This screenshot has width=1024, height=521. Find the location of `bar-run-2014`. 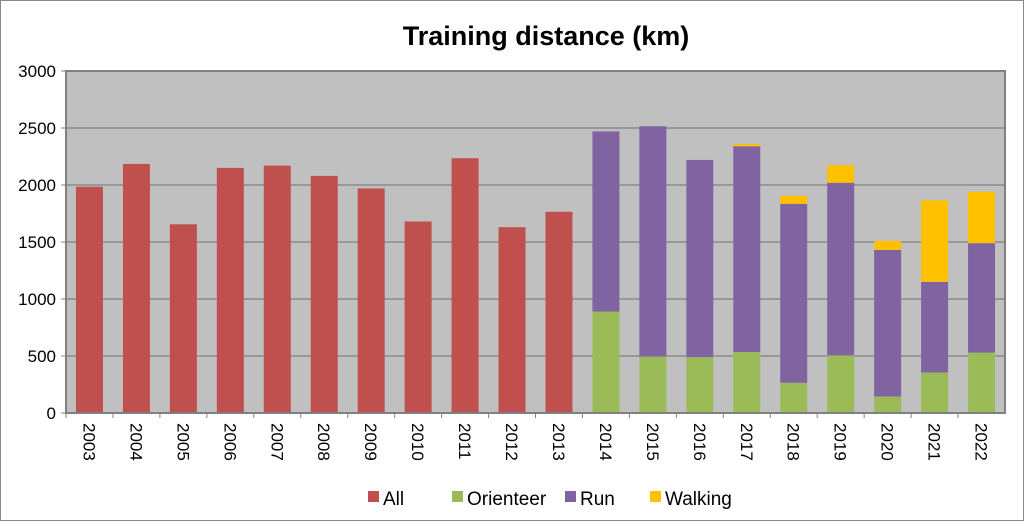

bar-run-2014 is located at coordinates (606, 221).